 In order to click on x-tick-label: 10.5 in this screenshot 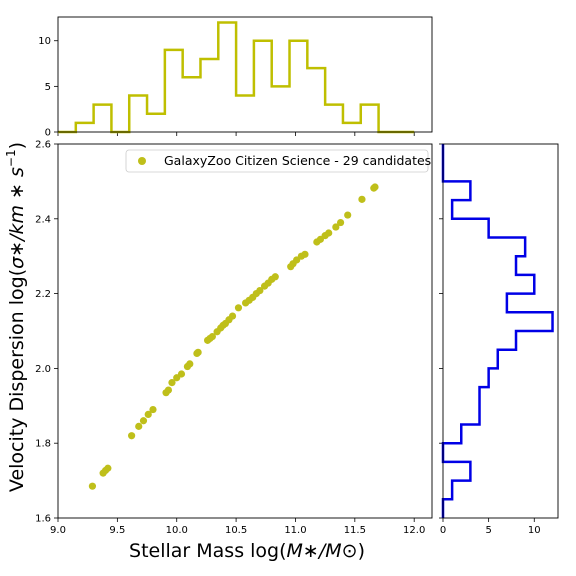, I will do `click(236, 530)`.